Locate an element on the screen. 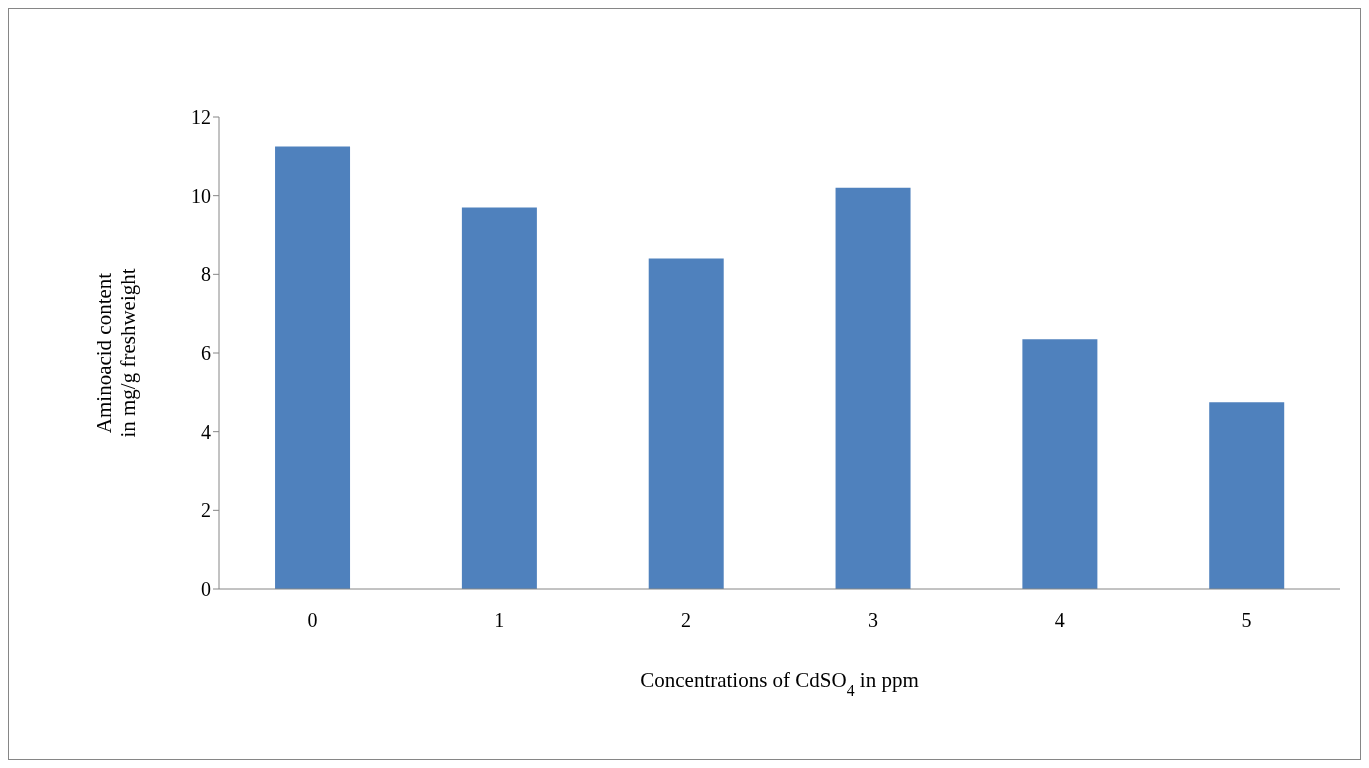 Image resolution: width=1369 pixels, height=768 pixels. y-tick-label: 10 is located at coordinates (201, 195).